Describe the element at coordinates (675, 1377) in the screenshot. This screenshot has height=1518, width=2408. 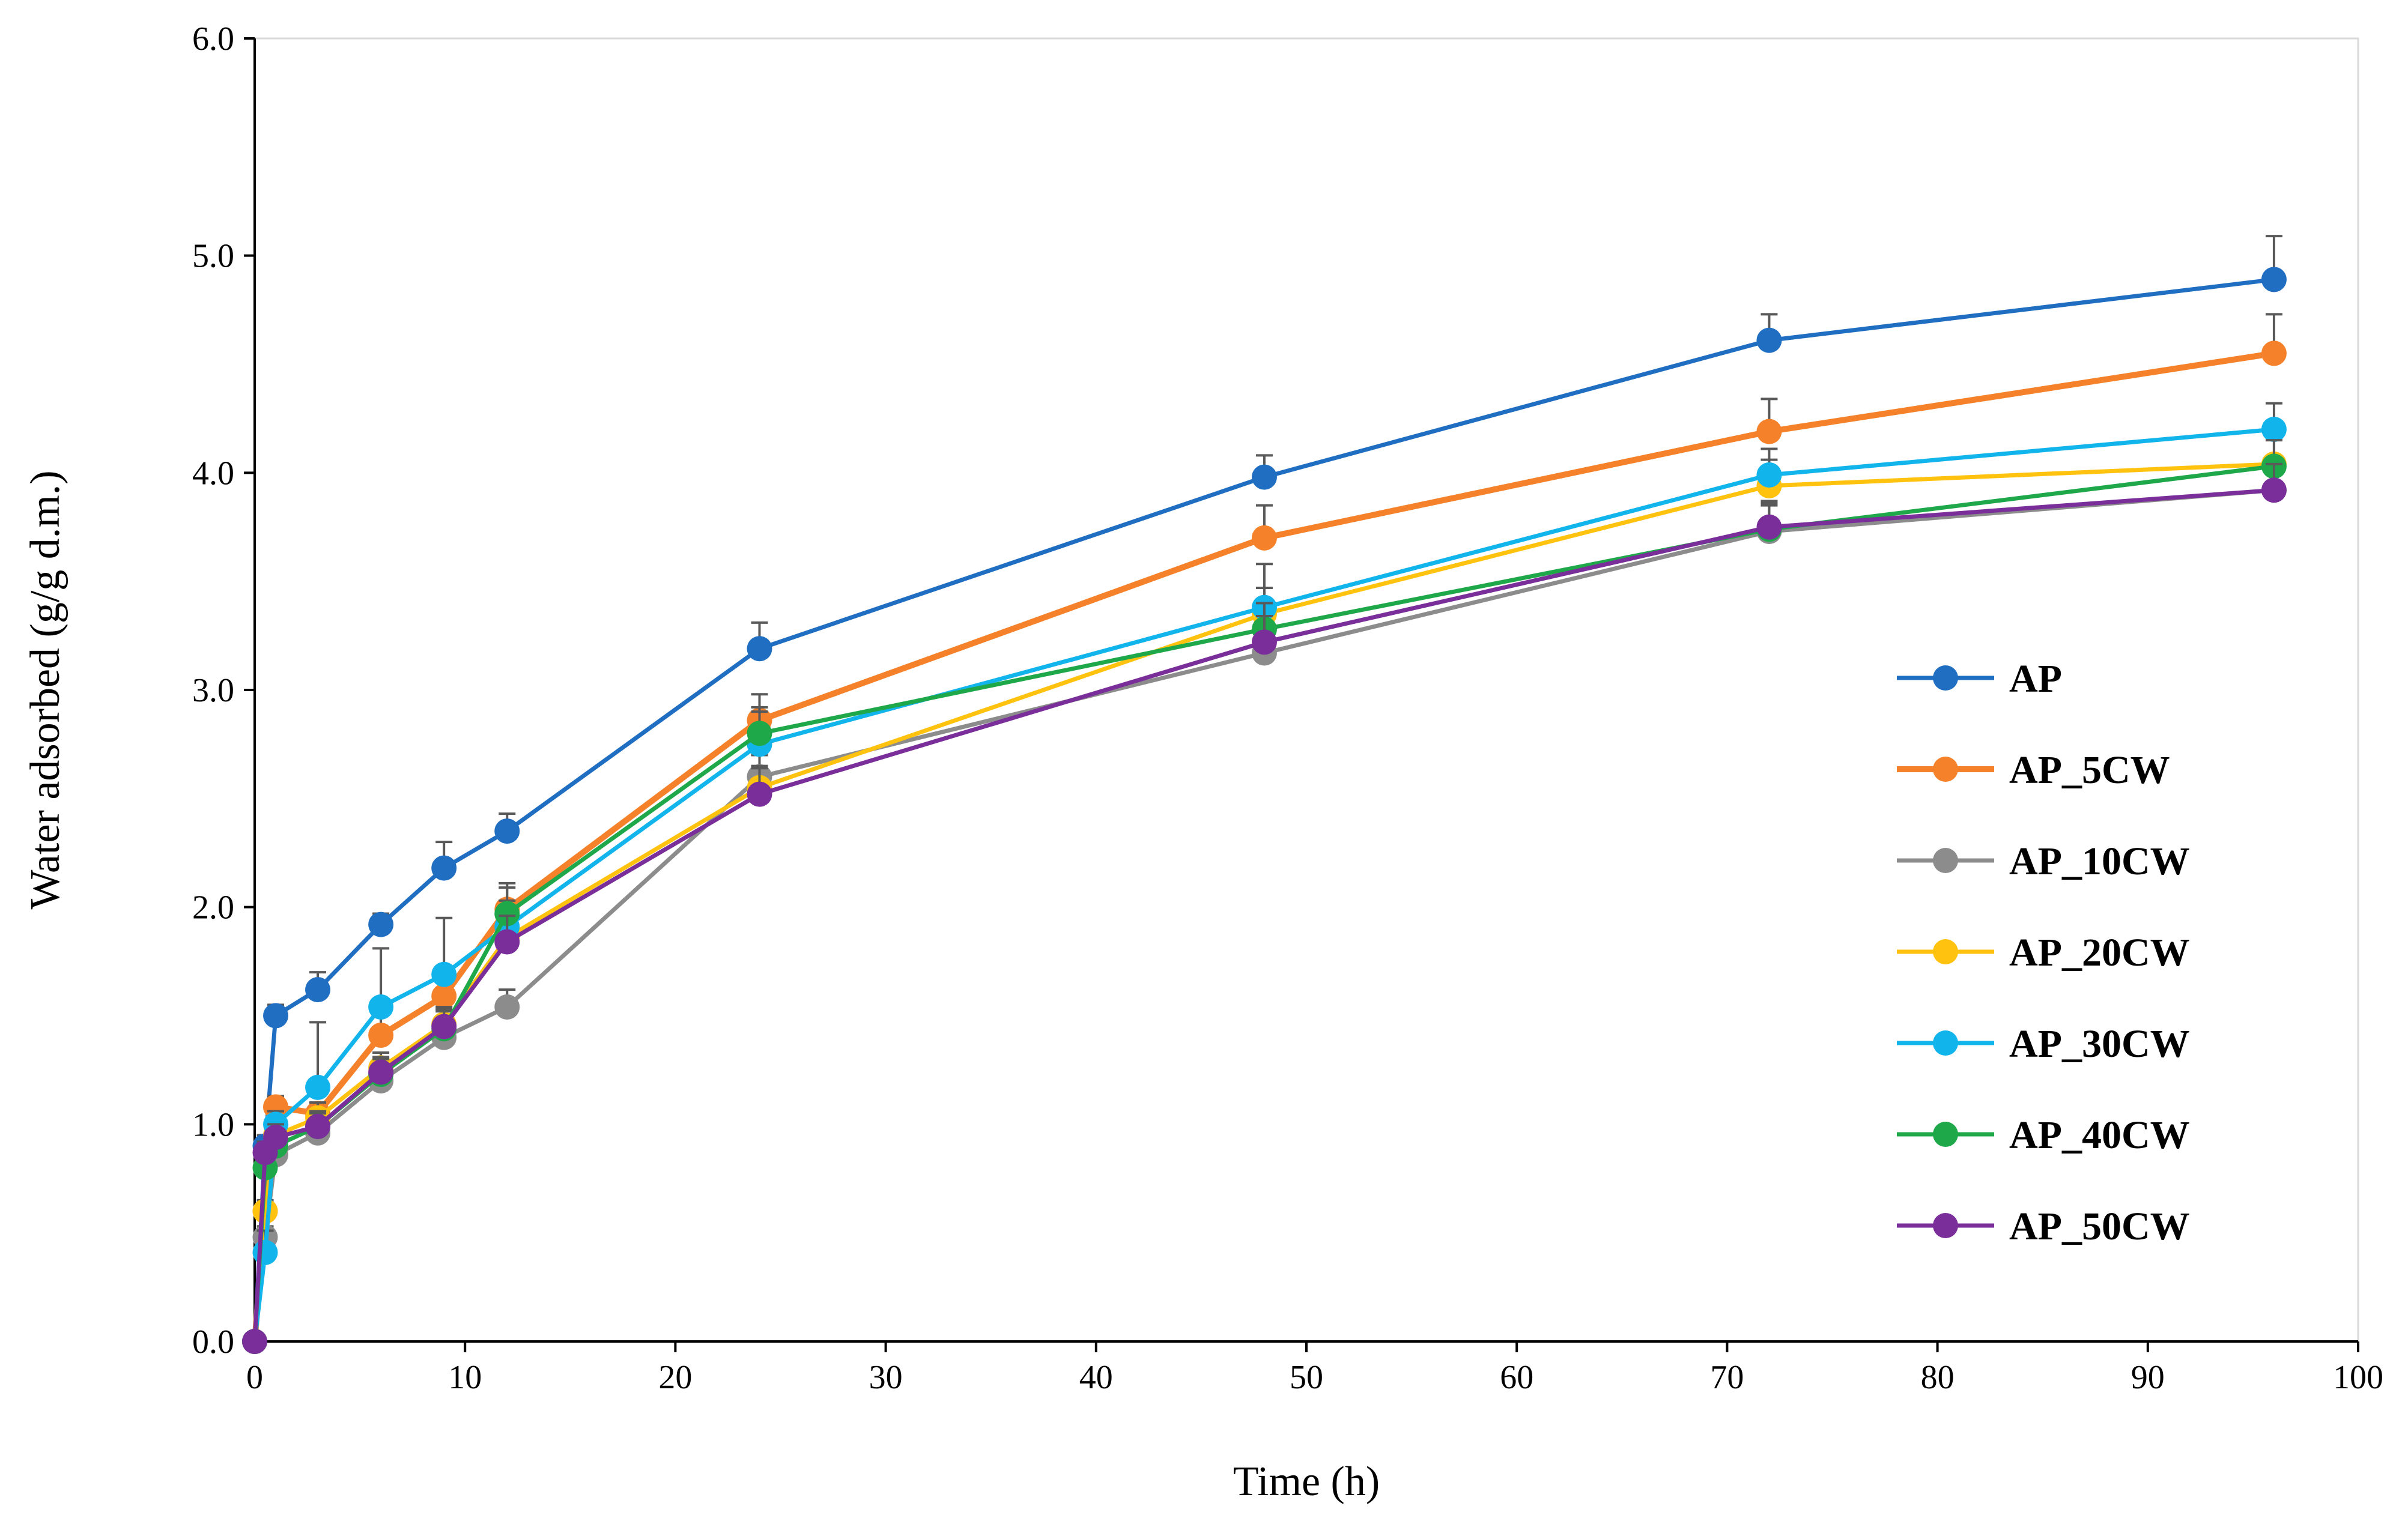
I see `x-tick-label: 20` at that location.